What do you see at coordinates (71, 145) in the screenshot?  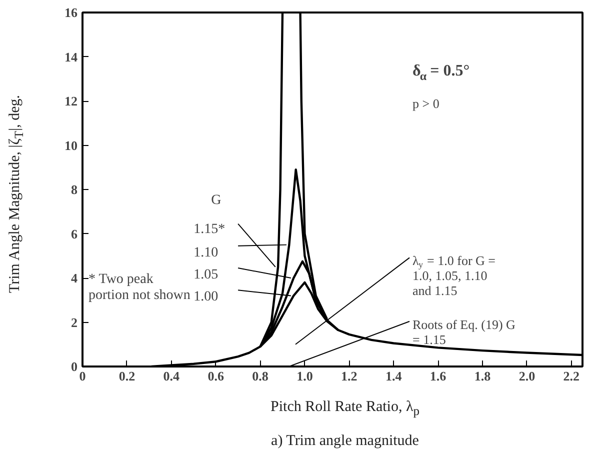 I see `y-tick-label: 10` at bounding box center [71, 145].